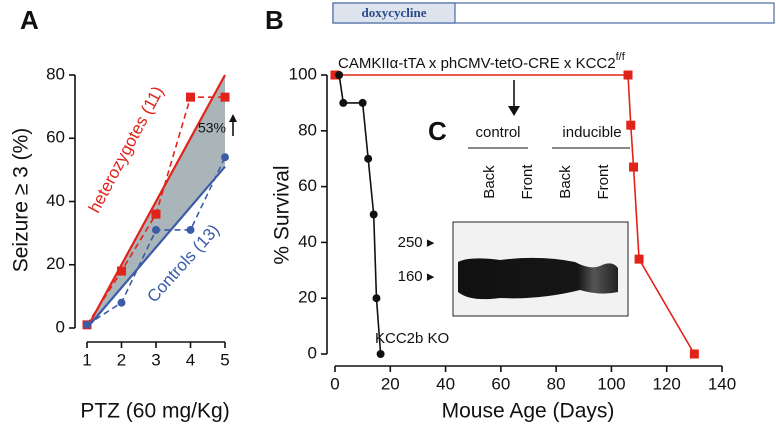 This screenshot has height=432, width=776. I want to click on x-tick-label: 3, so click(155, 359).